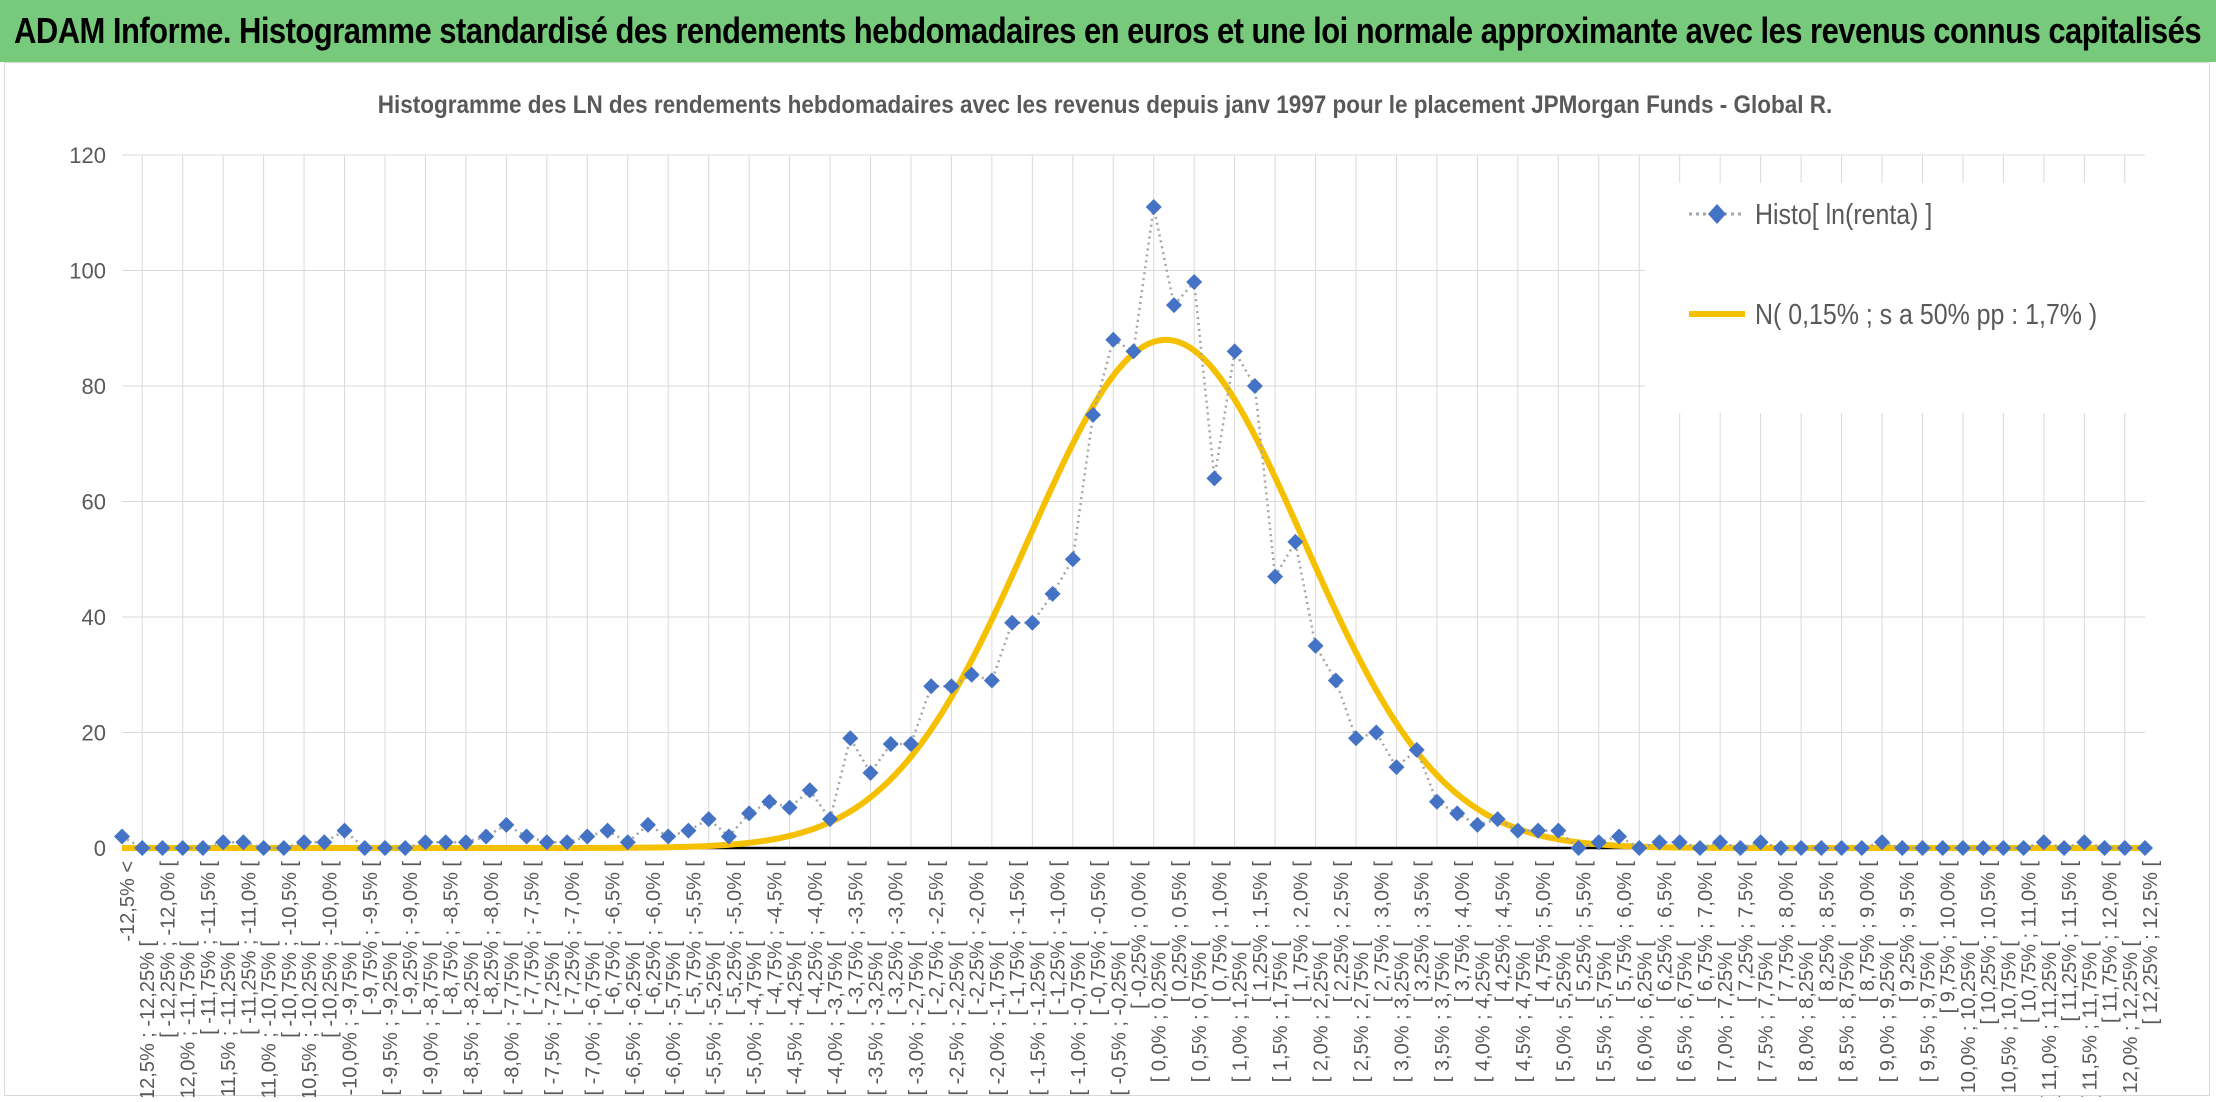 This screenshot has height=1102, width=2216. Describe the element at coordinates (94, 617) in the screenshot. I see `y-tick-label: 40` at that location.